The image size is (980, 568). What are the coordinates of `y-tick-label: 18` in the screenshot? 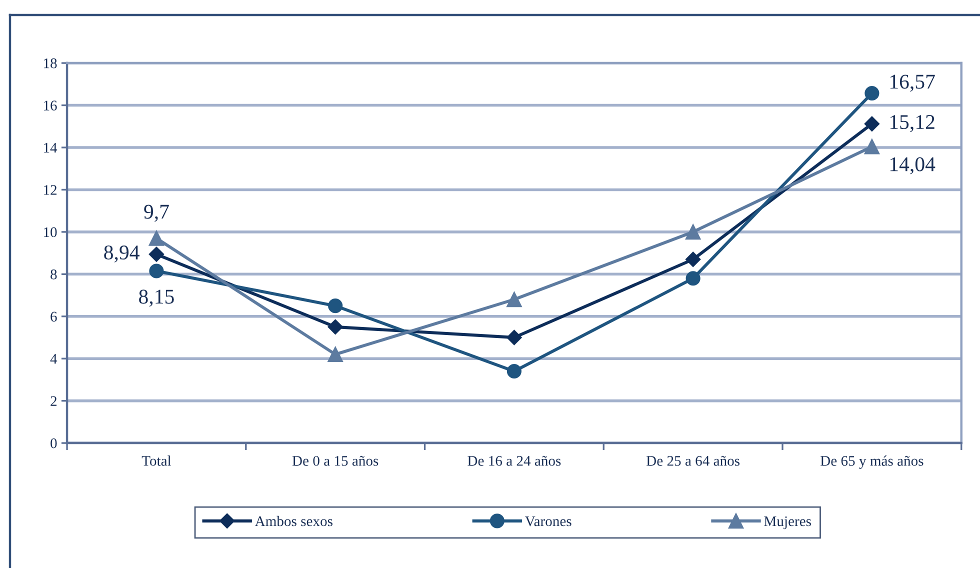 It's located at (50, 63).